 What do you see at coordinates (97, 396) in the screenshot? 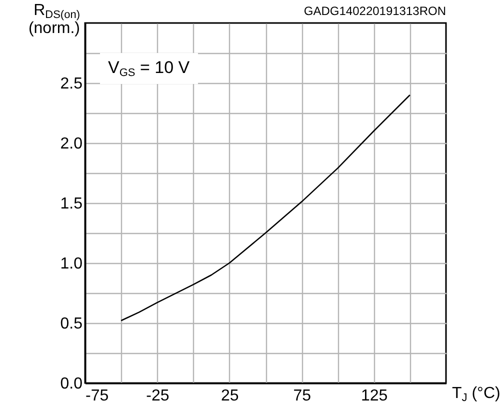
I see `x-tick-label: -75` at bounding box center [97, 396].